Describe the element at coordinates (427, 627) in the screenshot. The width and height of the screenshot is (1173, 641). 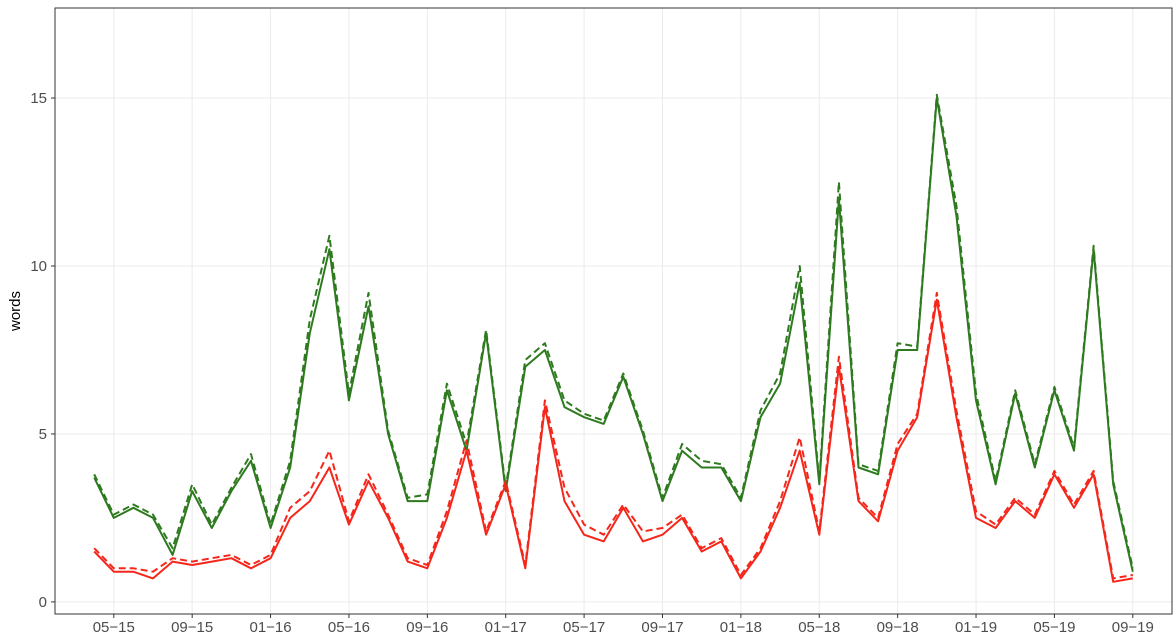
I see `x-tick-label: 09−16` at that location.